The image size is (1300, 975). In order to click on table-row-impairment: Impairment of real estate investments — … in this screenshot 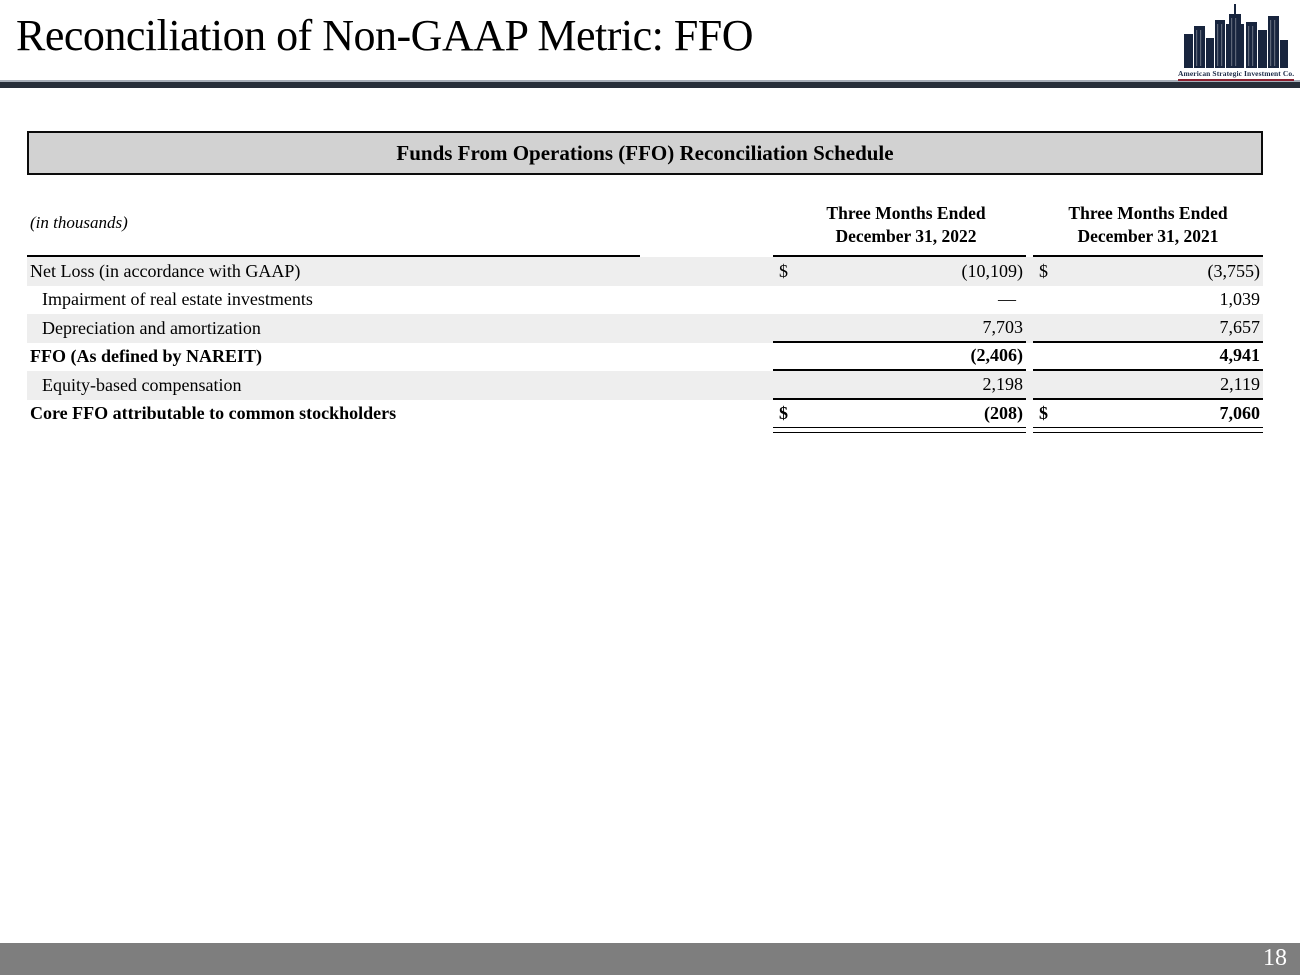, I will do `click(645, 300)`.